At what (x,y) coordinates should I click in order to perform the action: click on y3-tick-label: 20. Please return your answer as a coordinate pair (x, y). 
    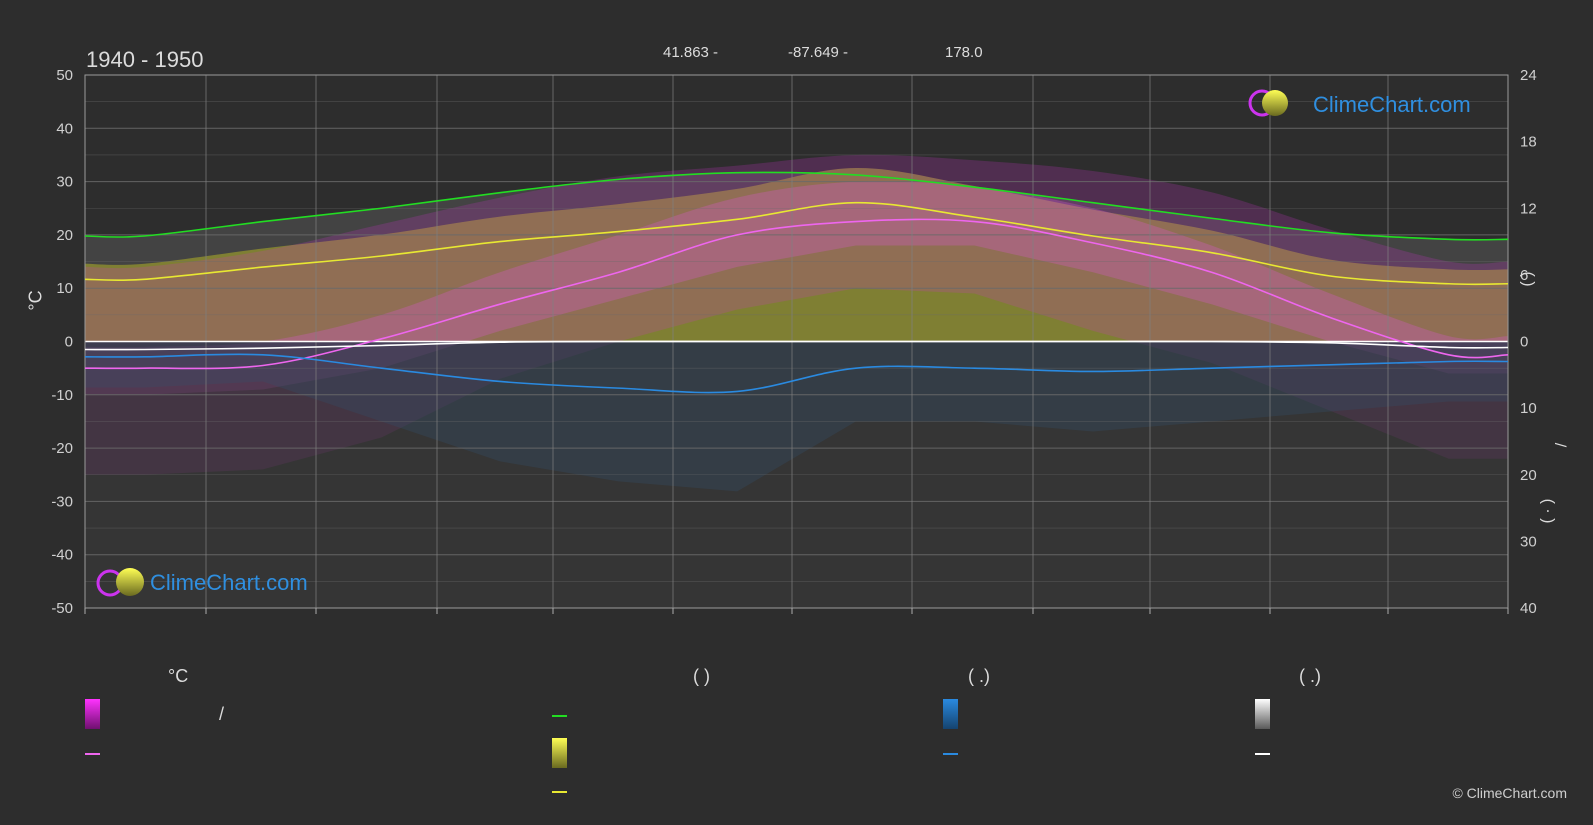
    Looking at the image, I should click on (1528, 475).